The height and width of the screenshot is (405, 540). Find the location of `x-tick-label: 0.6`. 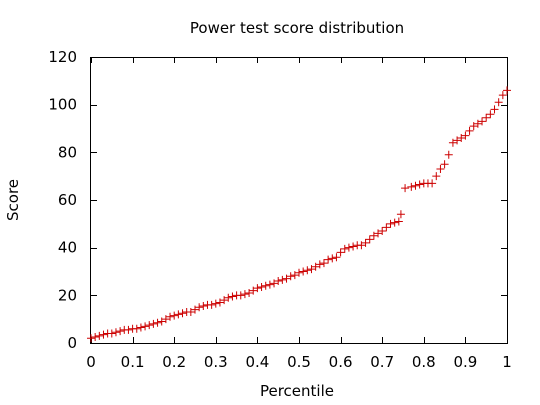

x-tick-label: 0.6 is located at coordinates (341, 362).